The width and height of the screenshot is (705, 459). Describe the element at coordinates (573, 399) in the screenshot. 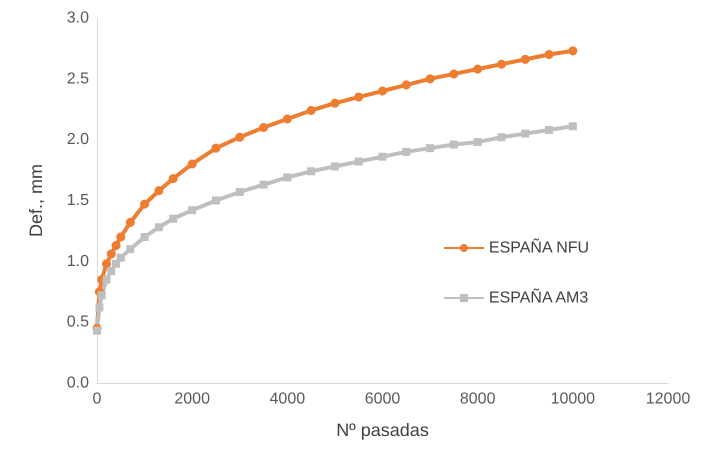

I see `x-tick-label: 10000` at that location.